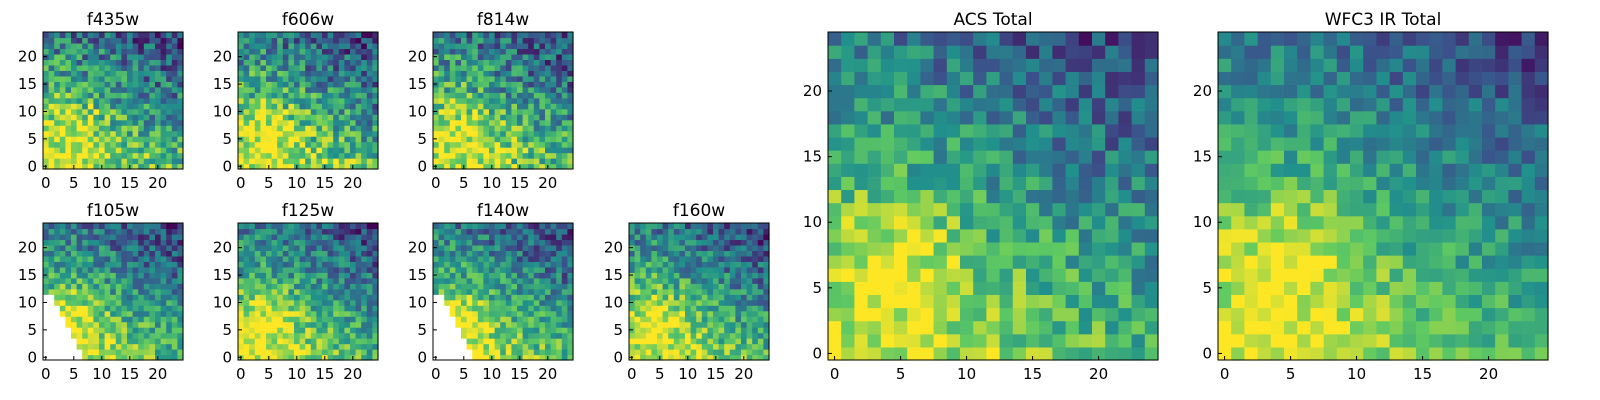 Image resolution: width=1600 pixels, height=400 pixels. I want to click on heatmap-cells, so click(308, 101).